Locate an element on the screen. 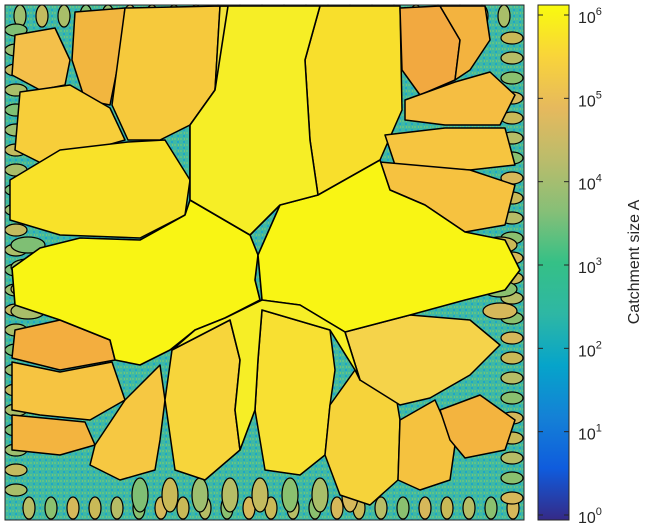 The image size is (645, 531). colorbar-tick-label: 10¹ is located at coordinates (590, 433).